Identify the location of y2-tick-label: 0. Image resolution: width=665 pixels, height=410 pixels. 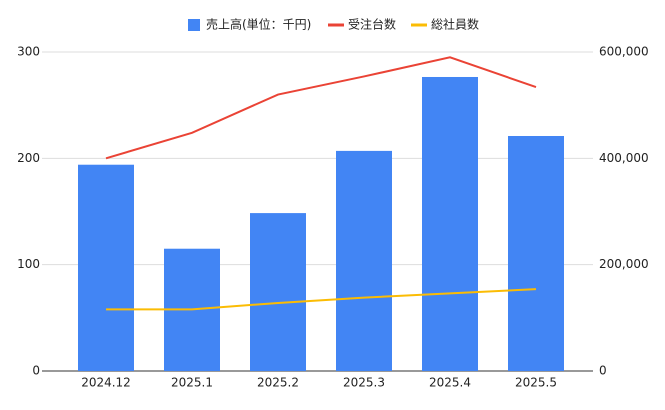
(603, 371).